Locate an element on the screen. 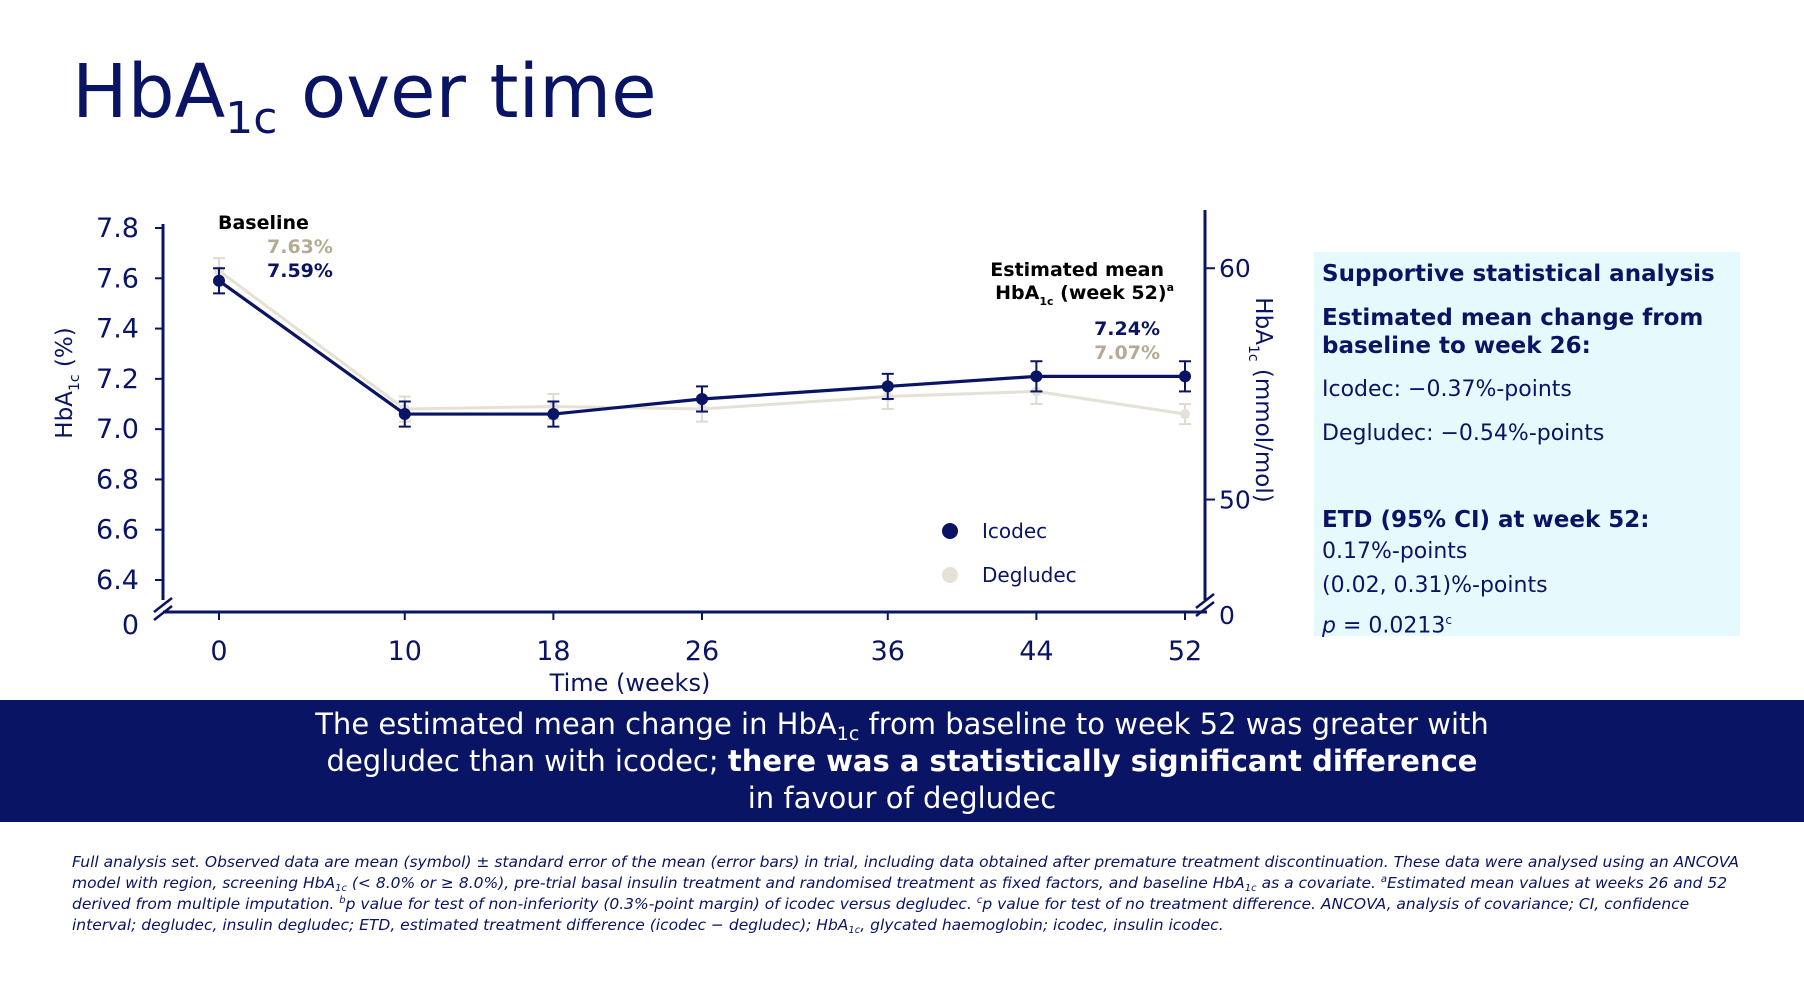 The height and width of the screenshot is (994, 1804). y-axis-break-mark is located at coordinates (163, 605).